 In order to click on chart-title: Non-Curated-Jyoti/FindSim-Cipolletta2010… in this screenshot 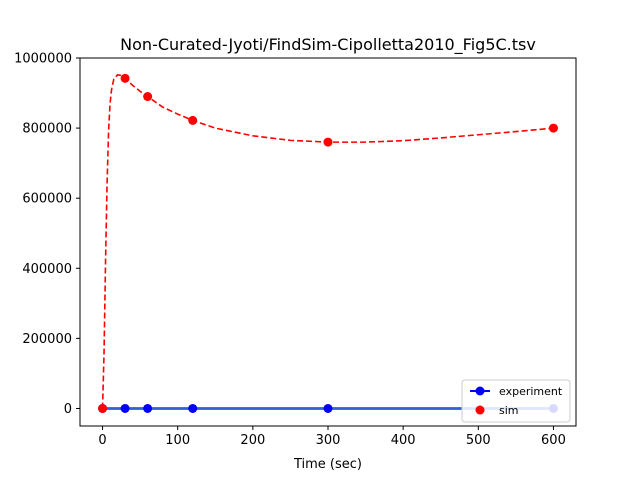, I will do `click(328, 45)`.